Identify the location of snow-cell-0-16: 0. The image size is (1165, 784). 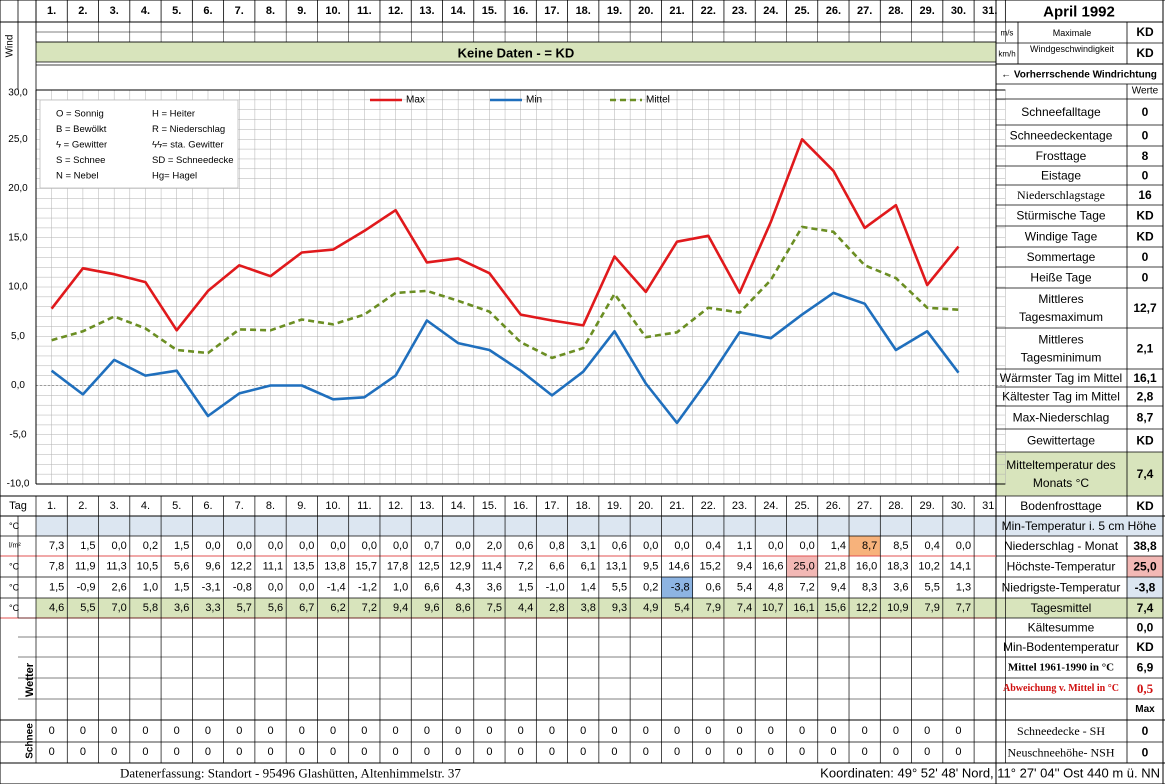
(521, 731).